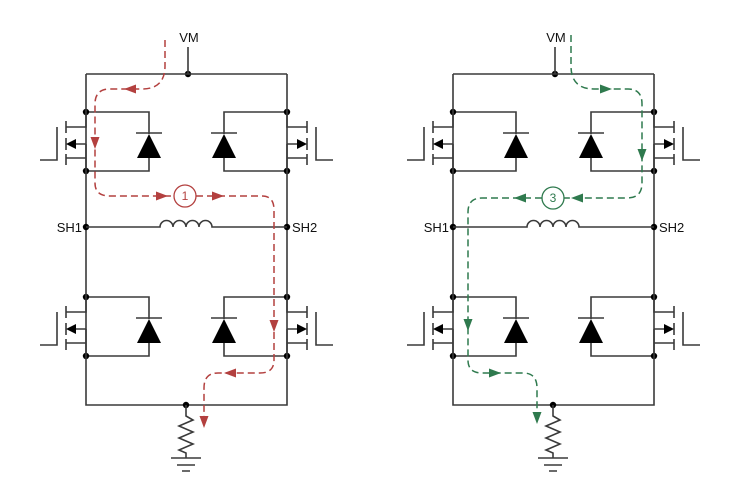 The height and width of the screenshot is (498, 733). I want to click on path-step-number-3: 3, so click(553, 198).